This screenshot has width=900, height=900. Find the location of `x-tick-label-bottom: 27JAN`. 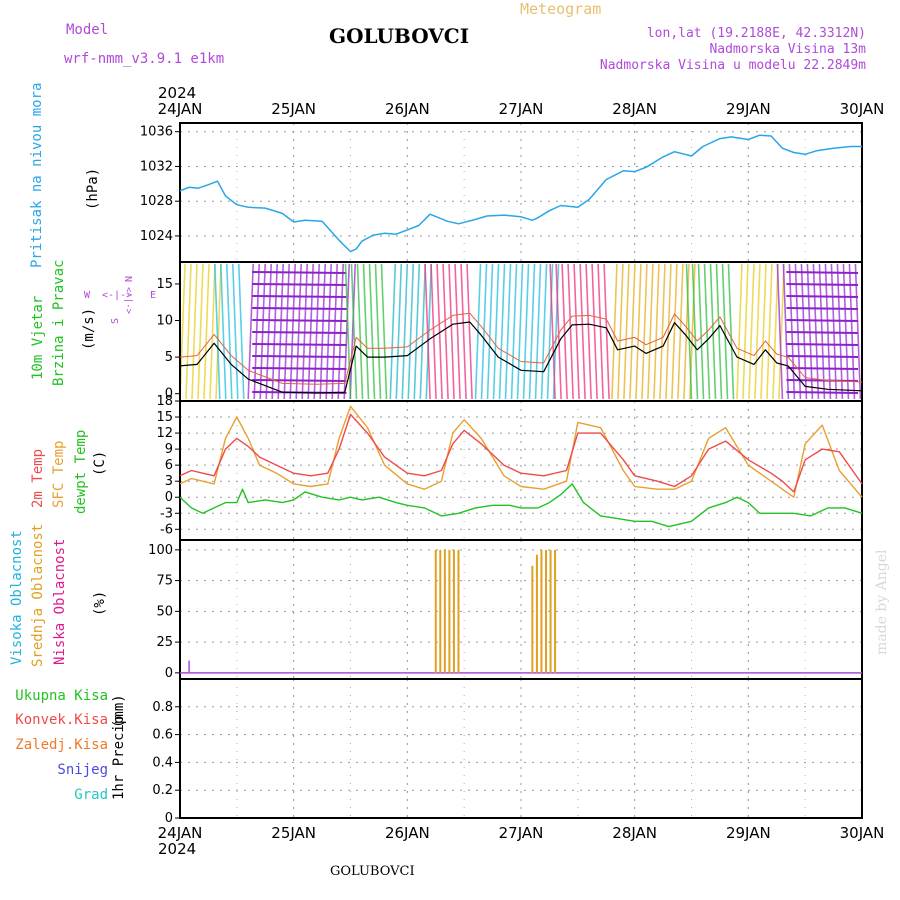

x-tick-label-bottom: 27JAN is located at coordinates (521, 833).